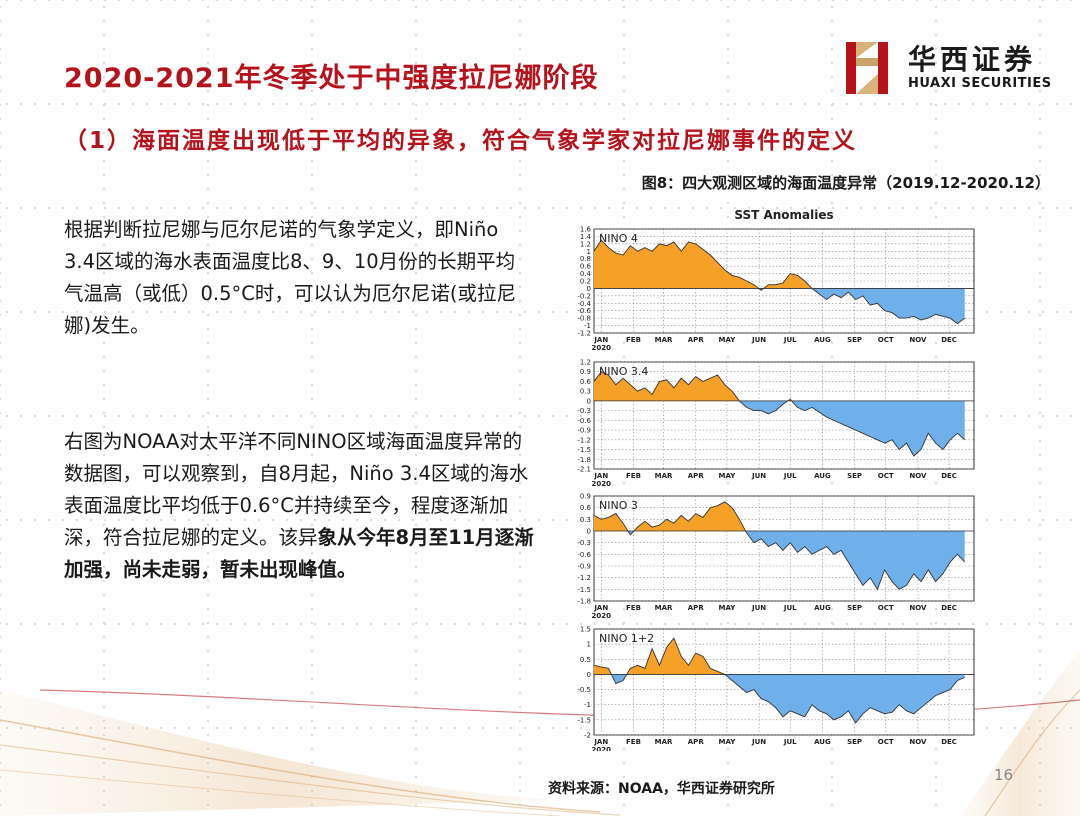  I want to click on y-tick-label: 0.2, so click(585, 282).